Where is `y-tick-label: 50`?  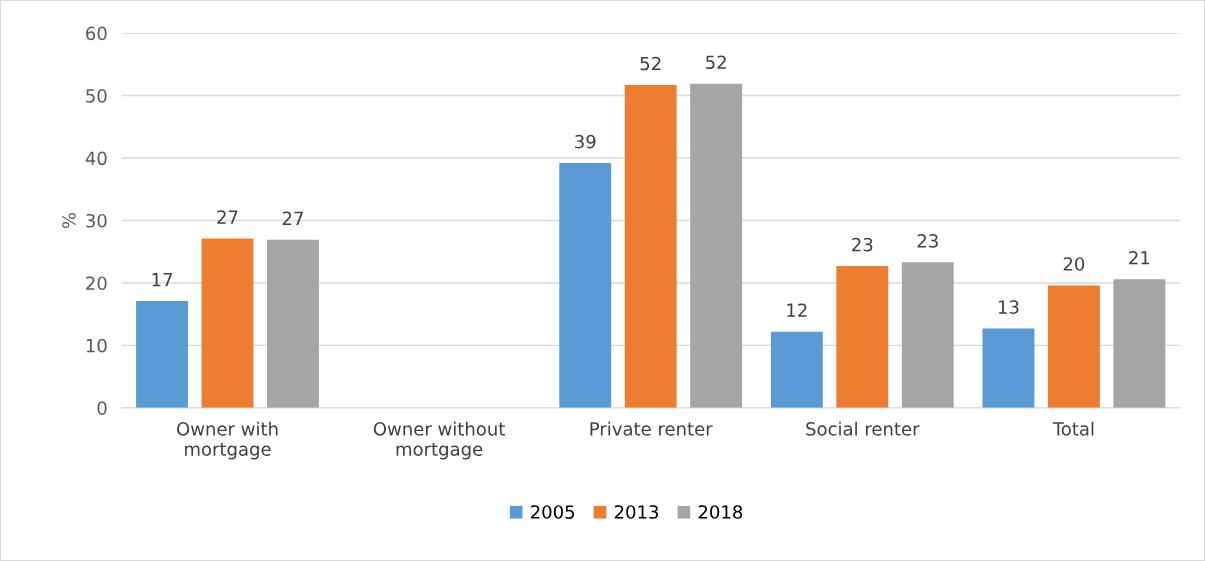 y-tick-label: 50 is located at coordinates (96, 96).